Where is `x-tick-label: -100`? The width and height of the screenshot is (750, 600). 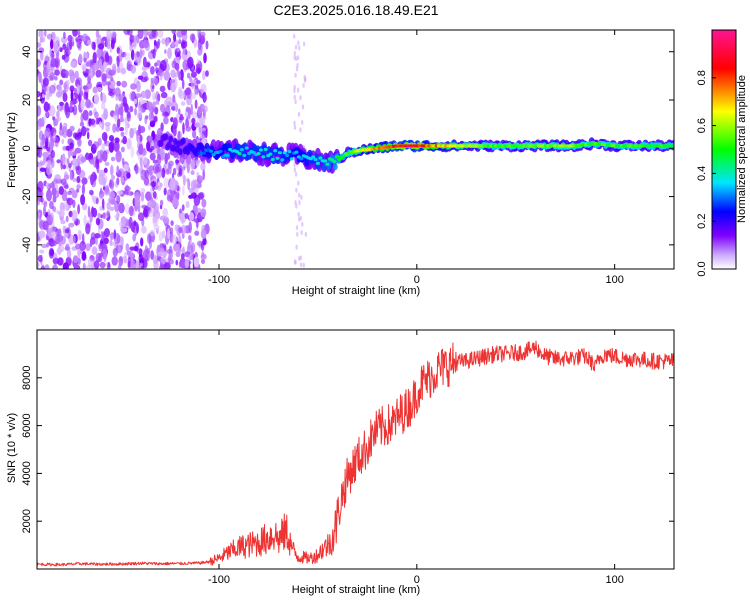 x-tick-label: -100 is located at coordinates (219, 580).